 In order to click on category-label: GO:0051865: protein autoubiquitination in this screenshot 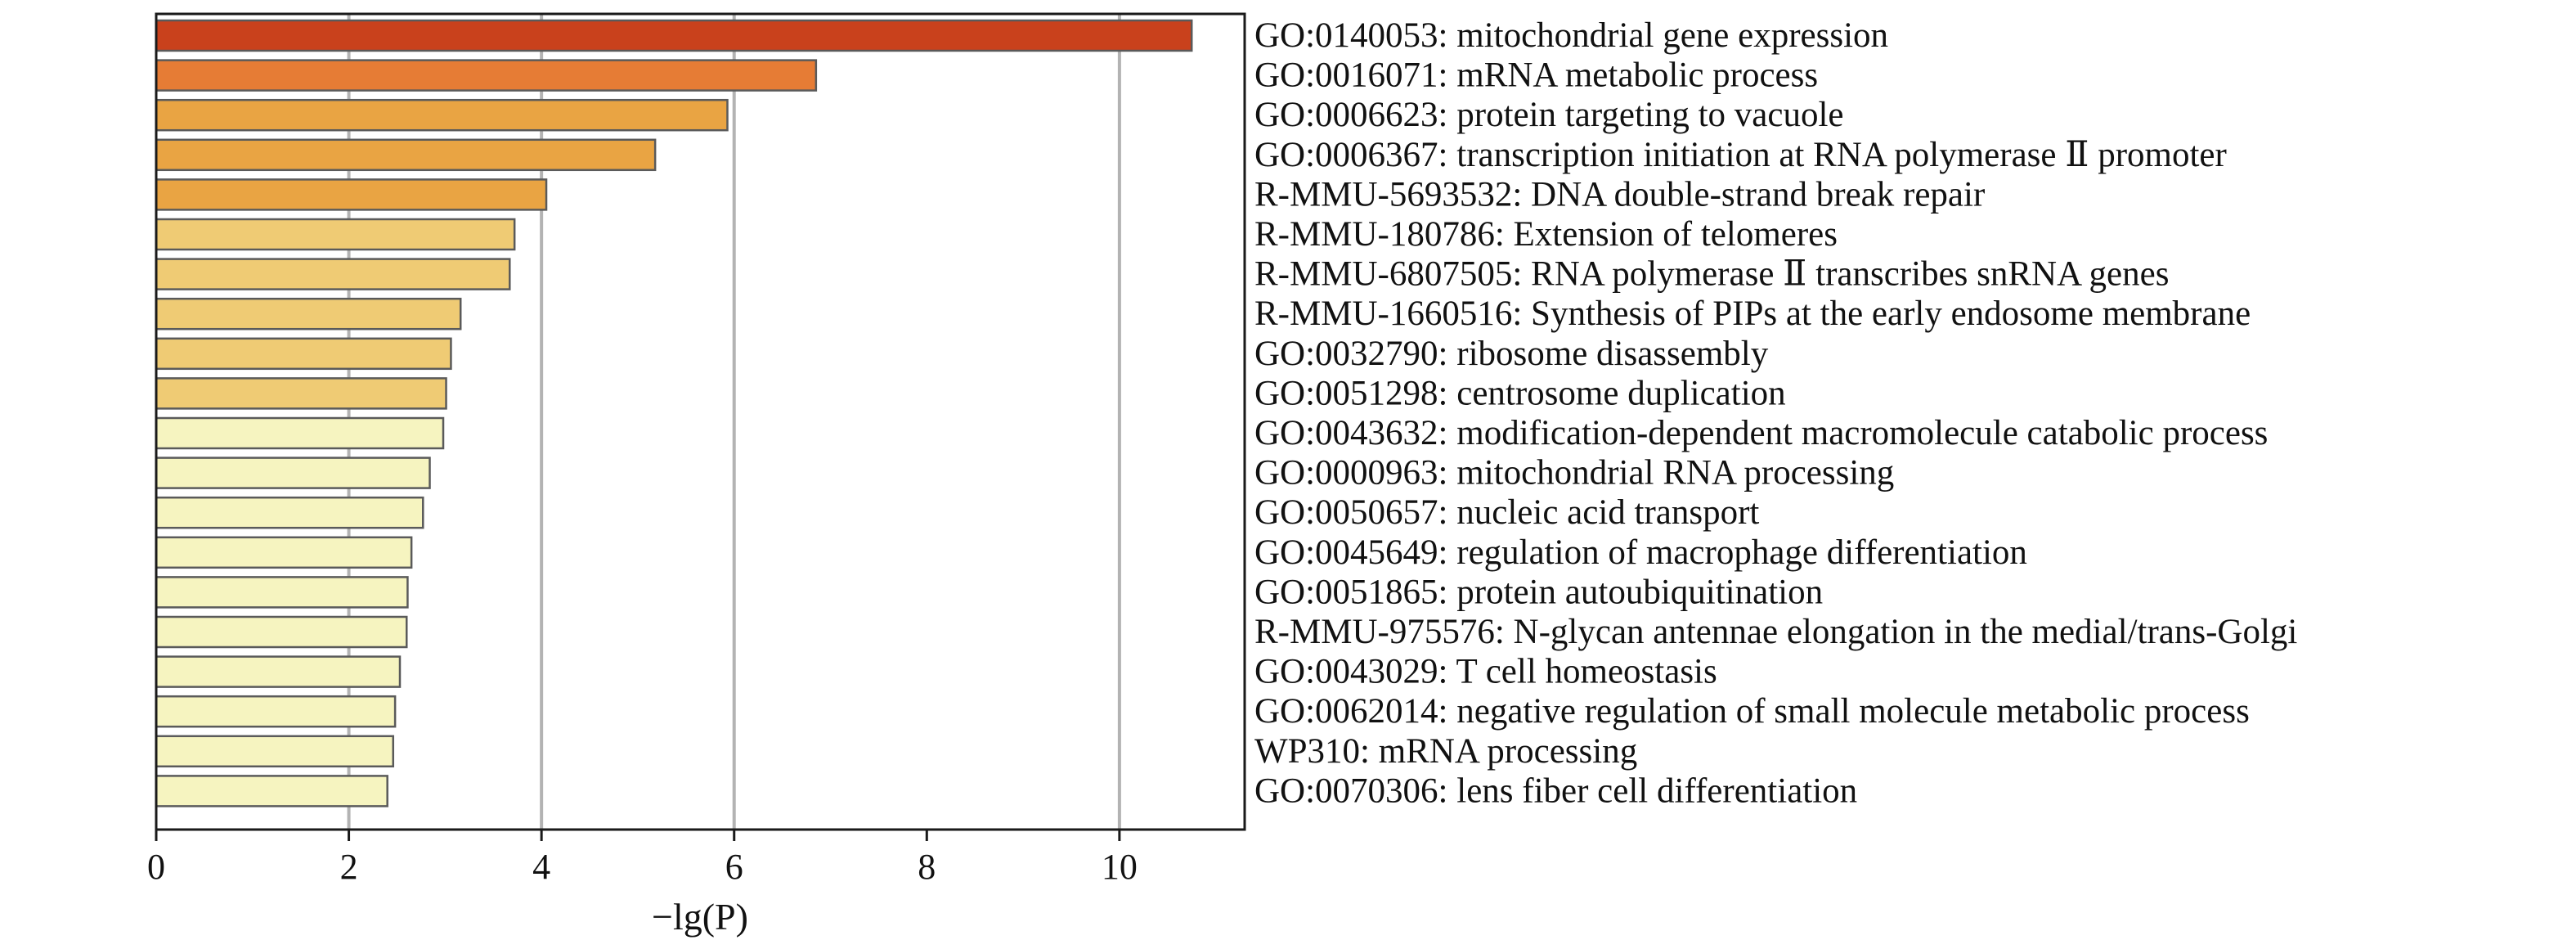, I will do `click(1539, 592)`.